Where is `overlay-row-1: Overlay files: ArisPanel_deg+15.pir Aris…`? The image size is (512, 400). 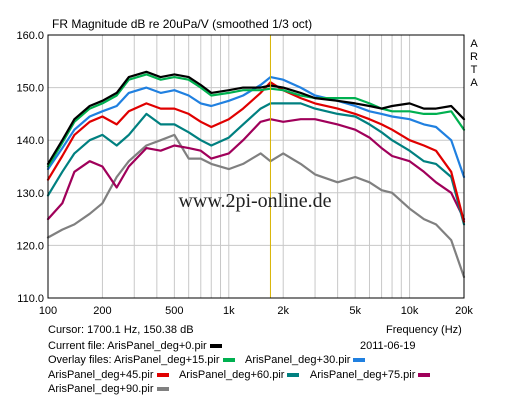
overlay-row-1: Overlay files: ArisPanel_deg+15.pir Aris… is located at coordinates (210, 360).